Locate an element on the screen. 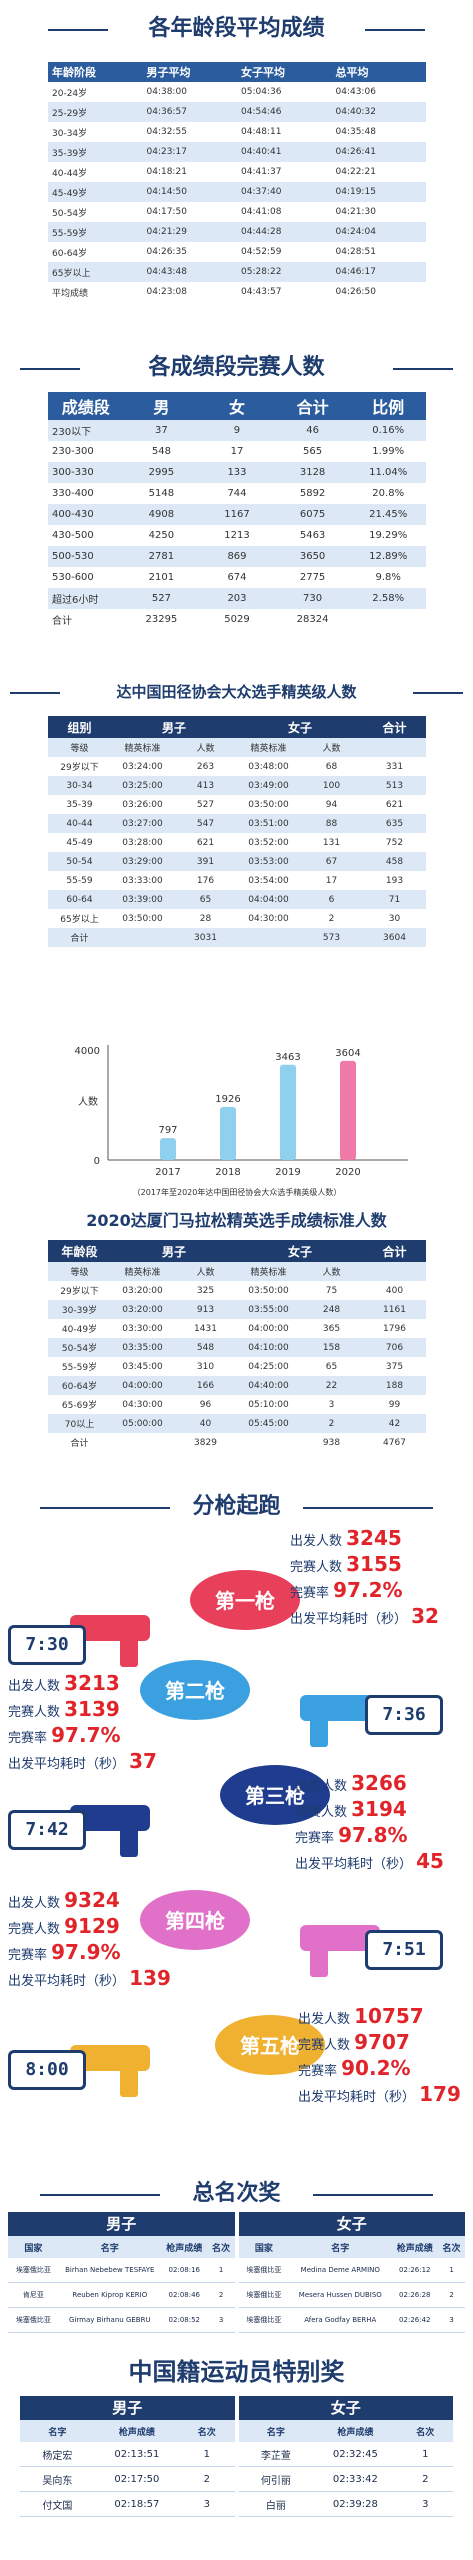 This screenshot has height=2560, width=473. table-row: 55-59 03:33:00 176 03:54:00 17 193 is located at coordinates (237, 880).